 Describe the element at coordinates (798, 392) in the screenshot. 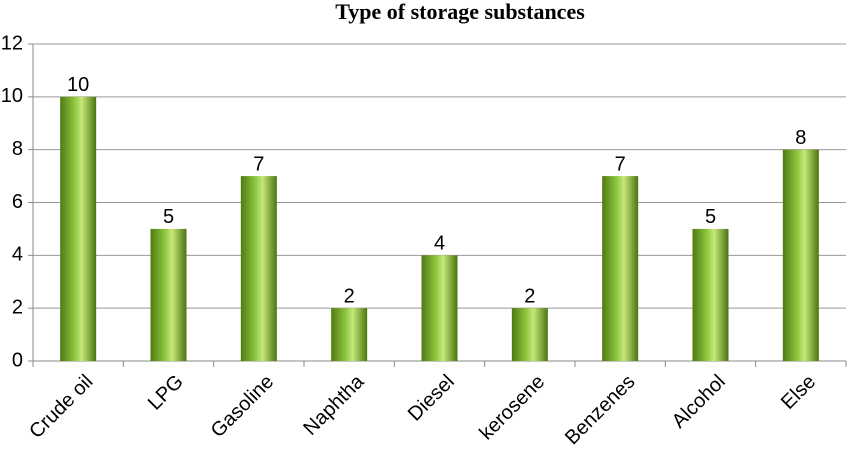

I see `x-tick-label: Else` at that location.